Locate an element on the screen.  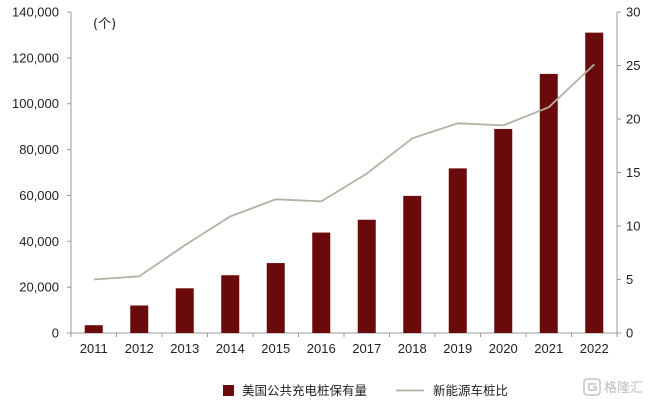
glh-logo-frame is located at coordinates (592, 387).